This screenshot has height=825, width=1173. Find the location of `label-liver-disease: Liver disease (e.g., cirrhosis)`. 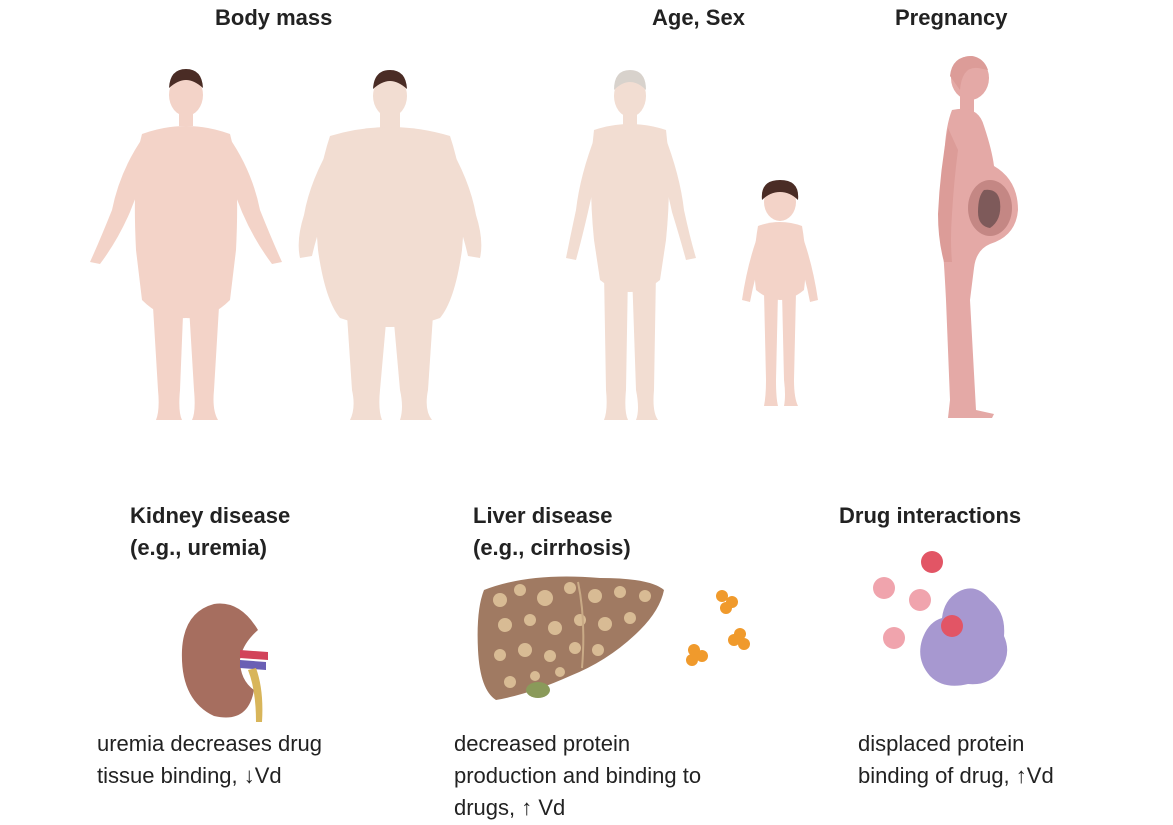

label-liver-disease: Liver disease (e.g., cirrhosis) is located at coordinates (552, 532).